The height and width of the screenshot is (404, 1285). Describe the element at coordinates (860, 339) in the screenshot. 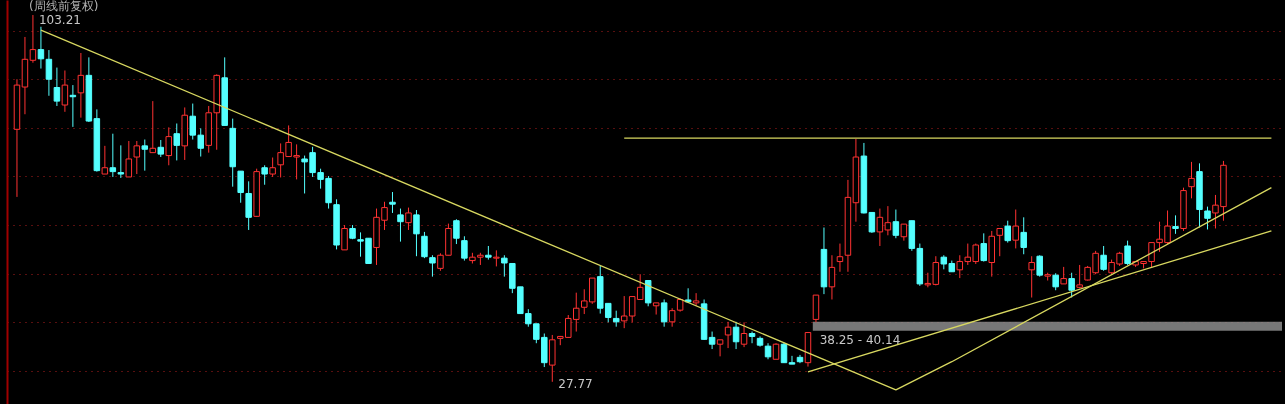

I see `band-label: 38.25 - 40.14` at that location.